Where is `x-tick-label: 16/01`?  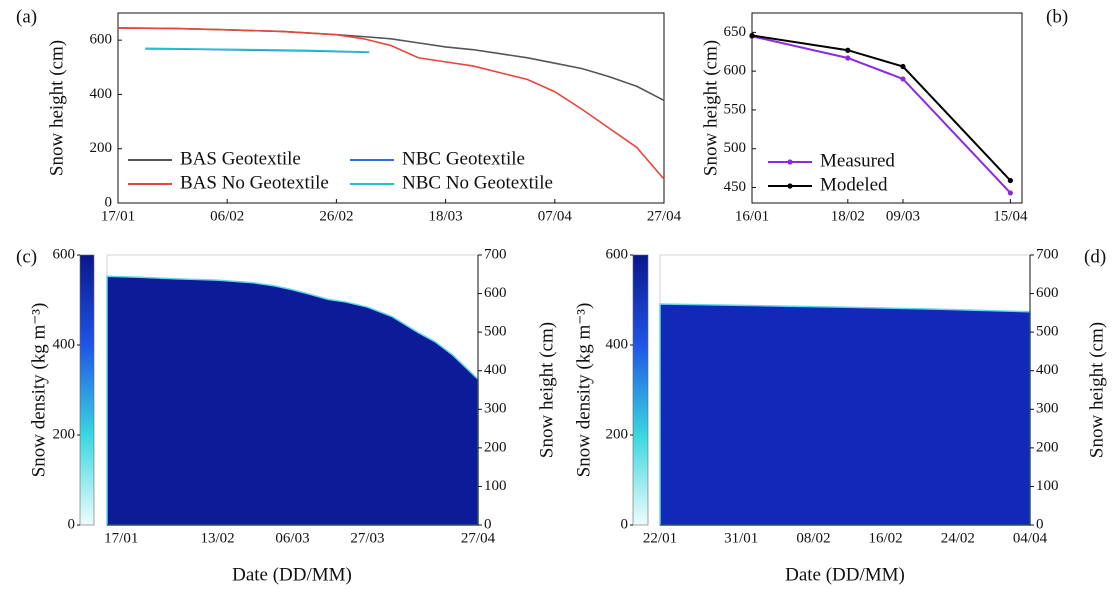 x-tick-label: 16/01 is located at coordinates (752, 216).